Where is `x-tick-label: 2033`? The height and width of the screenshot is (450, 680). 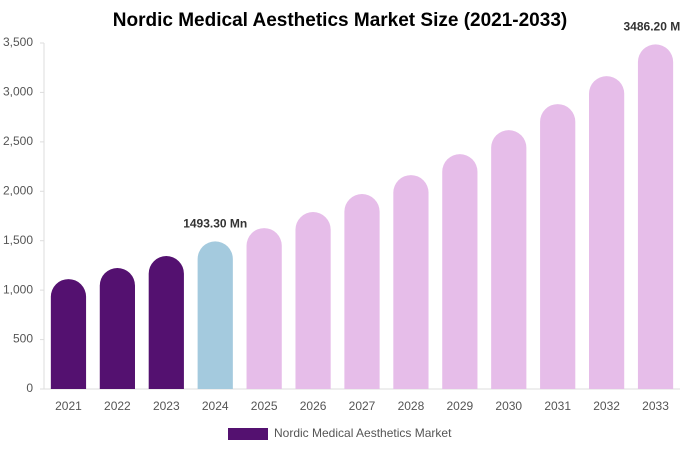 x-tick-label: 2033 is located at coordinates (655, 406).